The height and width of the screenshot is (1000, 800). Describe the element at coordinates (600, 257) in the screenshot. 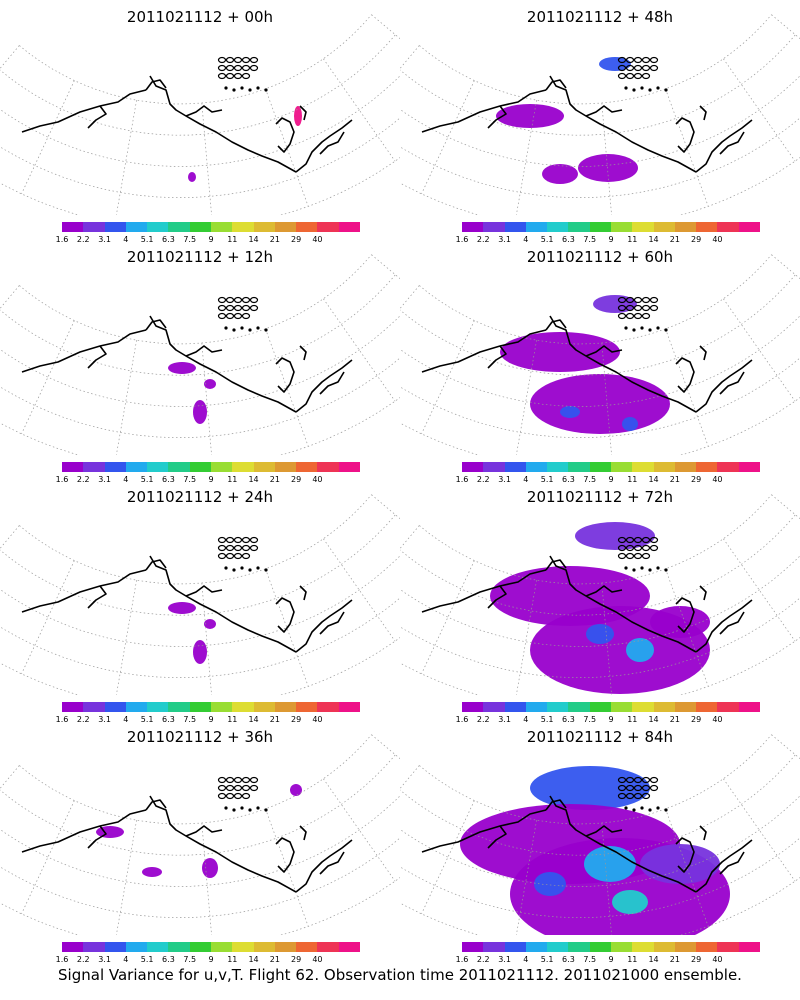

I see `panel-title: 2011021112 + 60h` at that location.